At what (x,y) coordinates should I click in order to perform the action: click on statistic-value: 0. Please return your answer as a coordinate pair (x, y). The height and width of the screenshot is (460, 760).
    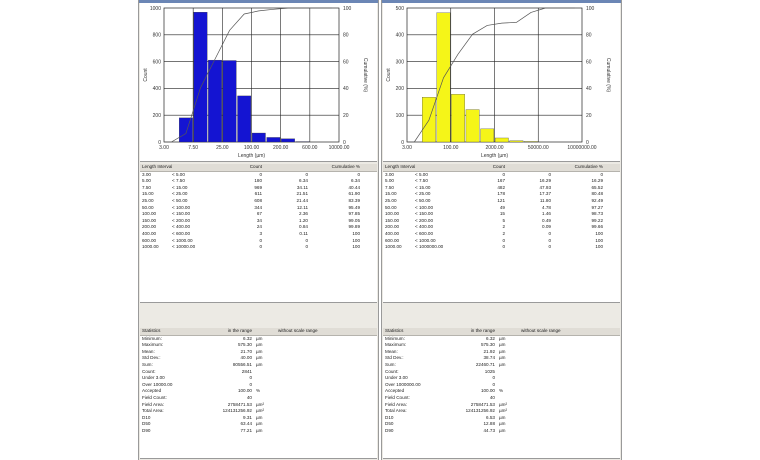
    Looking at the image, I should click on (250, 378).